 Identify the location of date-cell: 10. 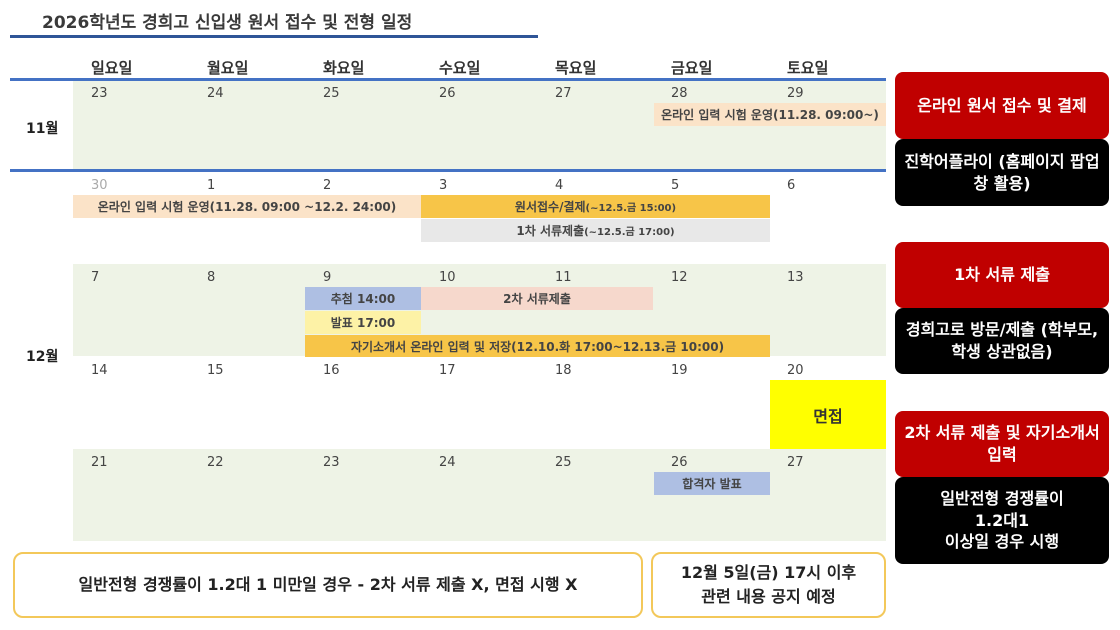
(447, 277).